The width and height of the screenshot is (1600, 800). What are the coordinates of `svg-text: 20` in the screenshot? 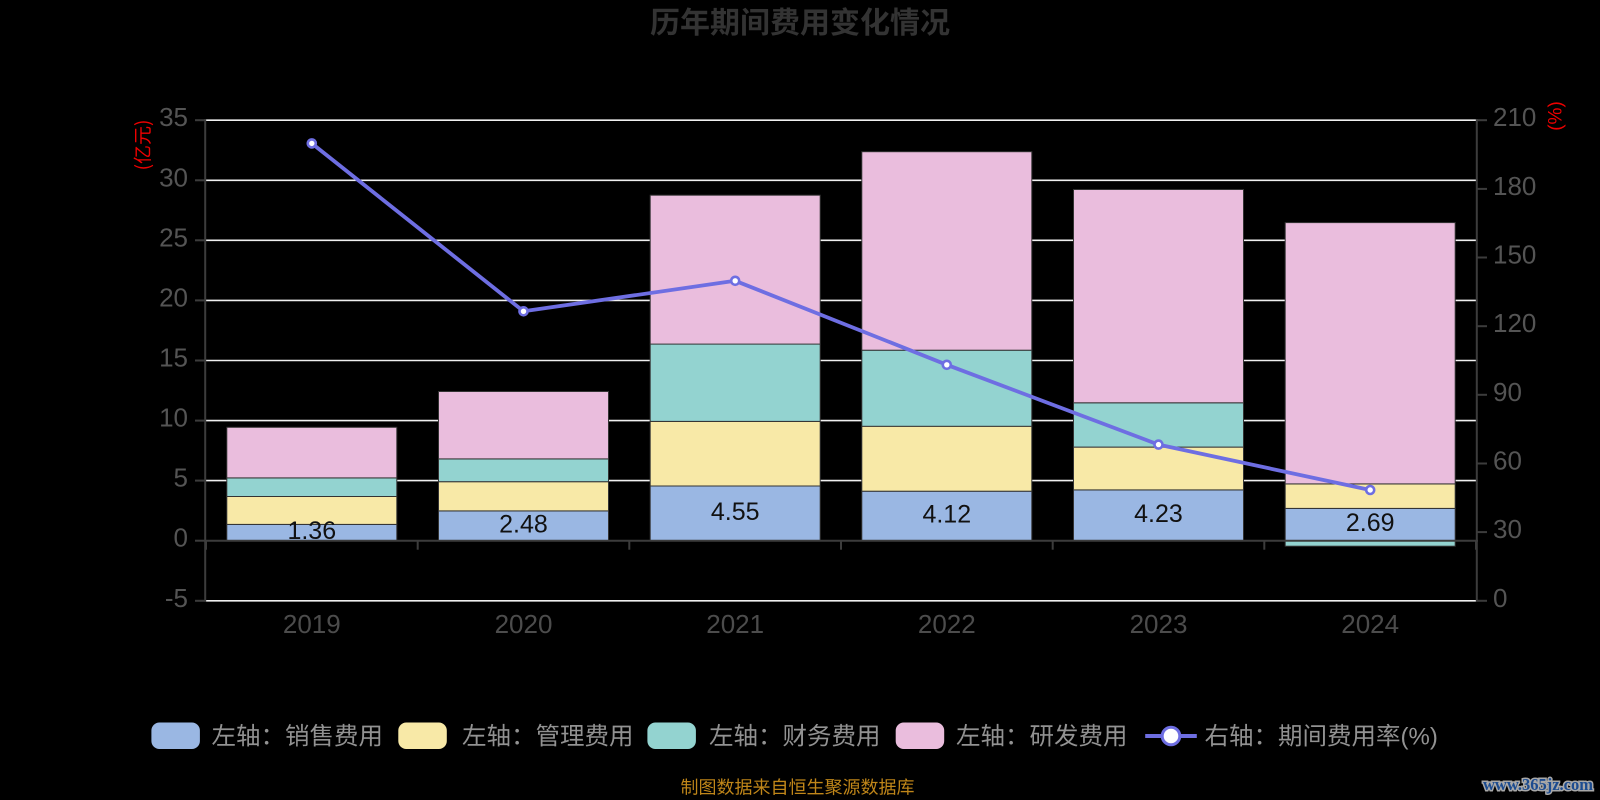 It's located at (173, 297).